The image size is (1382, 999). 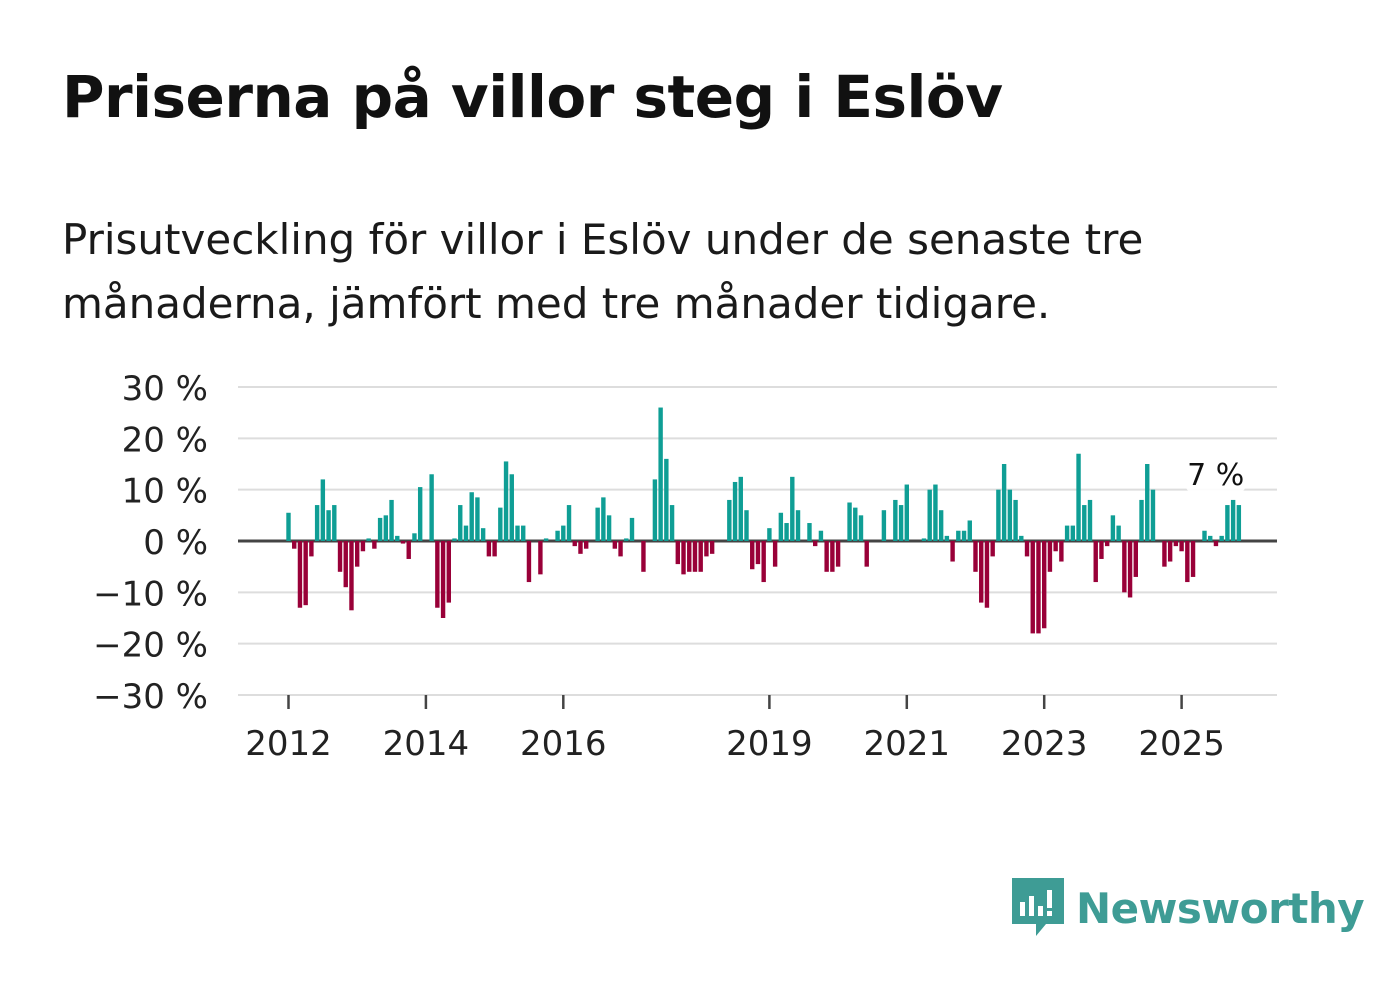 What do you see at coordinates (532, 97) in the screenshot?
I see `chart-title: Priserna på villor steg i Eslöv` at bounding box center [532, 97].